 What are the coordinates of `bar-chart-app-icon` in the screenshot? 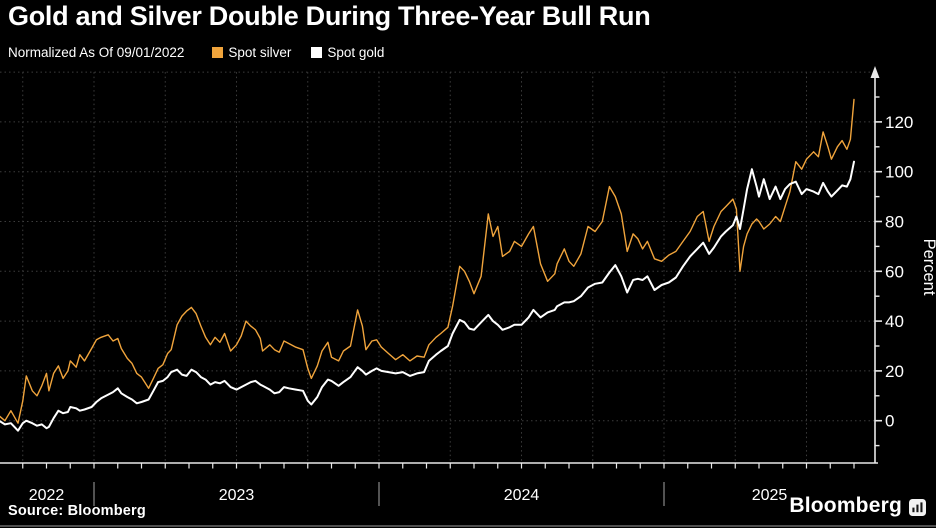 It's located at (917, 507).